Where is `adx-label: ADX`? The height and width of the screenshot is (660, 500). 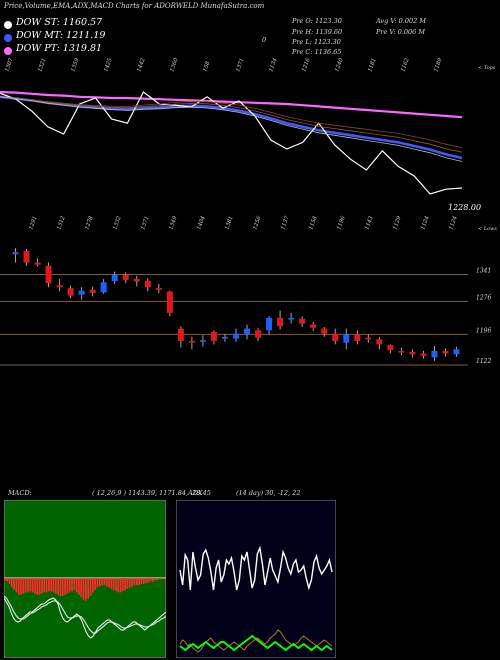 adx-label: ADX is located at coordinates (195, 493).